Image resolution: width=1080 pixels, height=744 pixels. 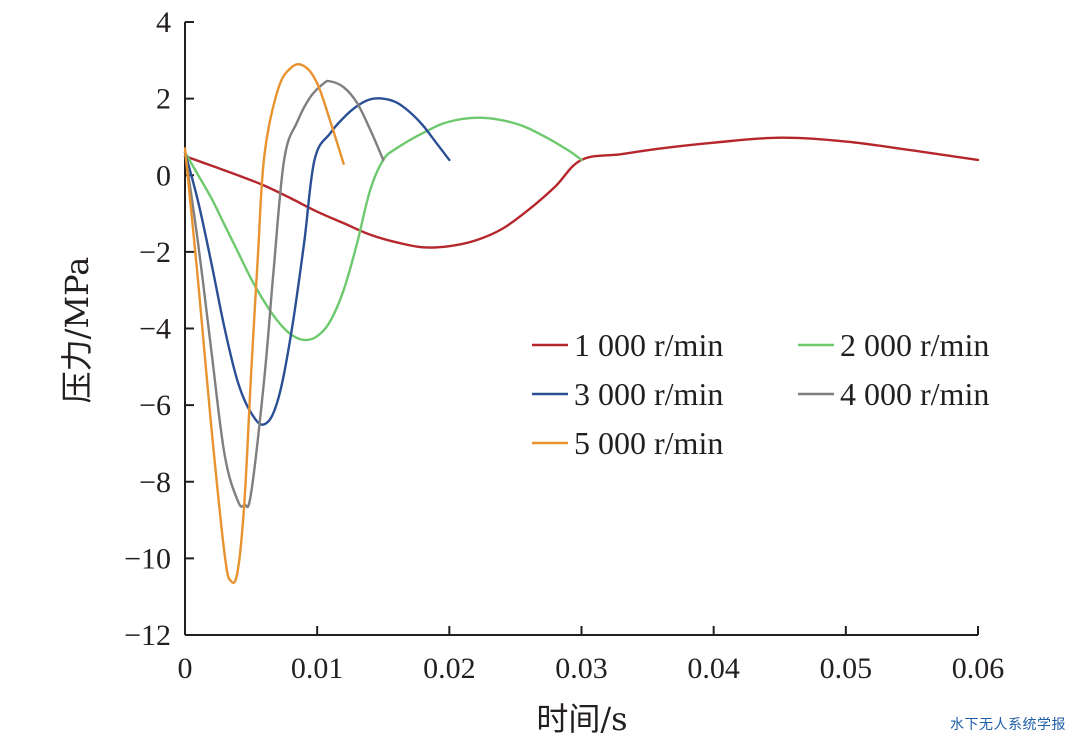 What do you see at coordinates (914, 345) in the screenshot?
I see `legend-label: 2 000 r/min` at bounding box center [914, 345].